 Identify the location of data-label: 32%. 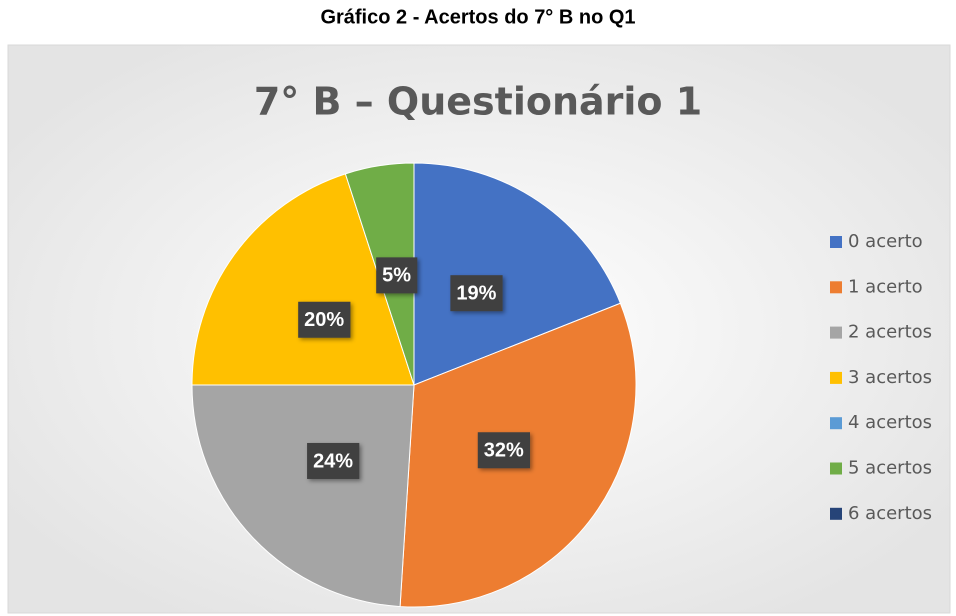
(504, 451).